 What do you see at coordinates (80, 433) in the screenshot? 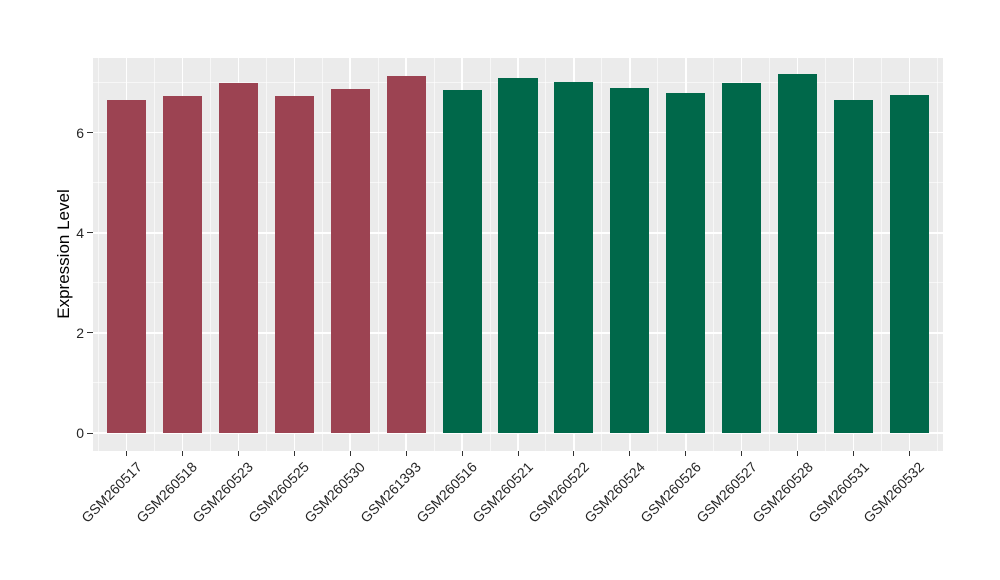
I see `y-tick-label: 0` at bounding box center [80, 433].